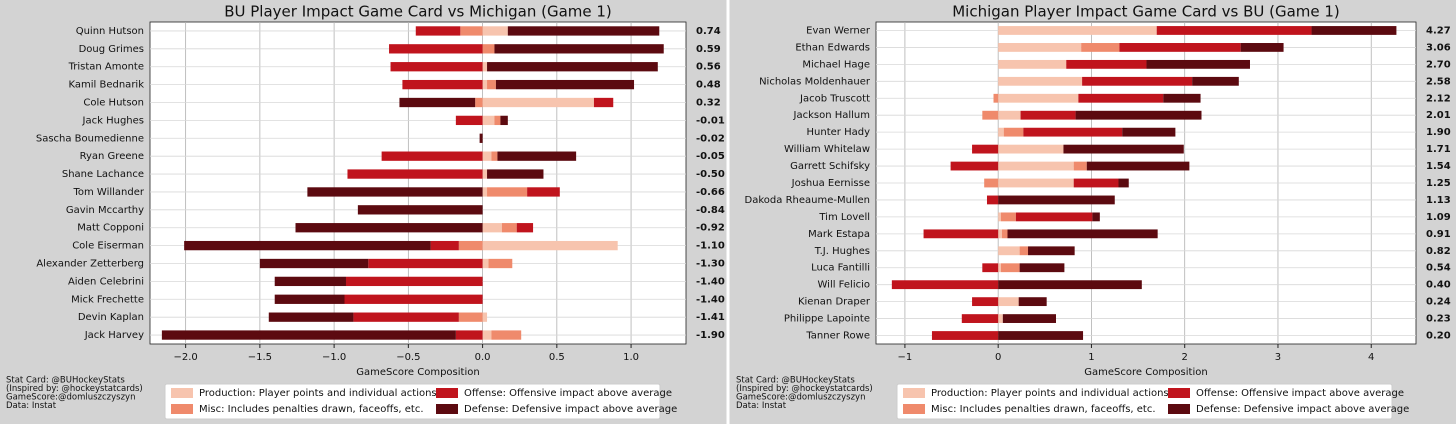  What do you see at coordinates (795, 381) in the screenshot?
I see `footnote: Stat Card: @BUHockeyStats` at bounding box center [795, 381].